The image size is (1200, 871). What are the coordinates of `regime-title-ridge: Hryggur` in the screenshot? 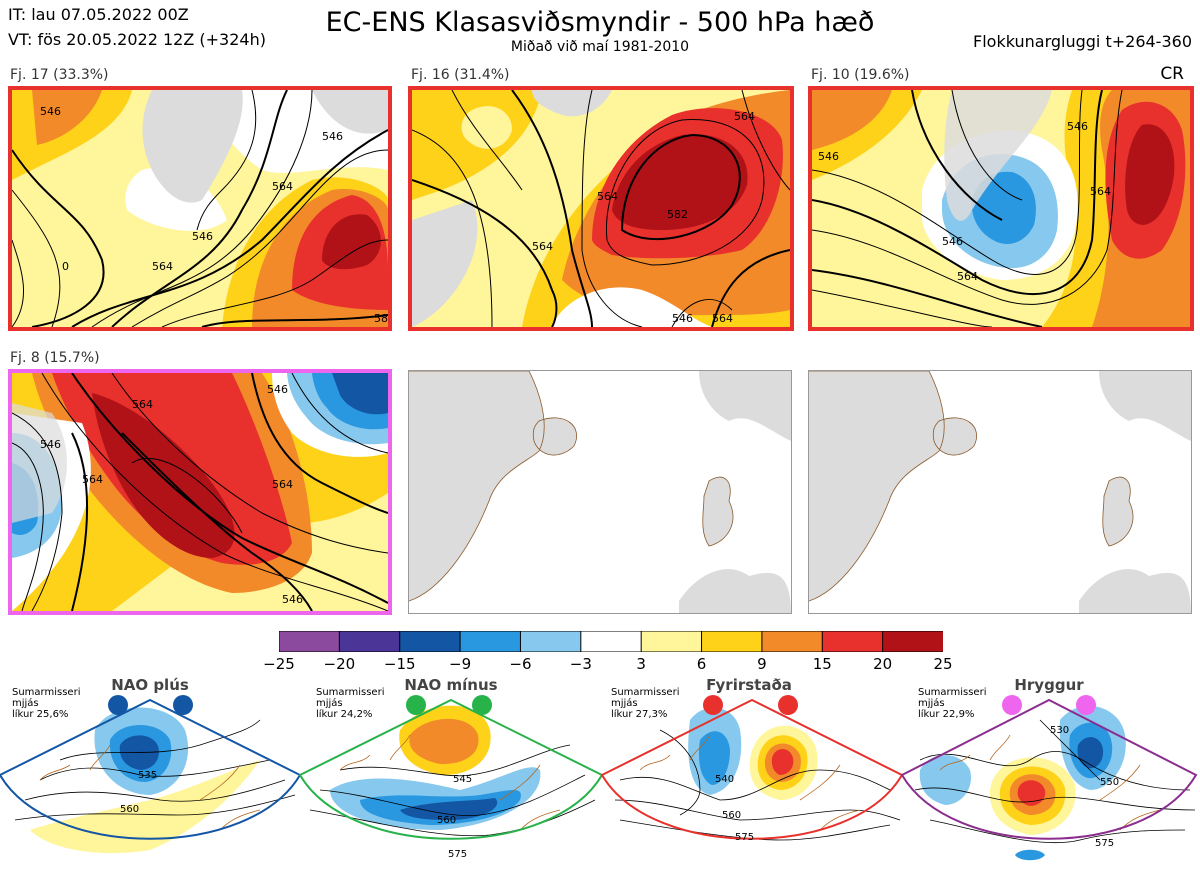 It's located at (1049, 685).